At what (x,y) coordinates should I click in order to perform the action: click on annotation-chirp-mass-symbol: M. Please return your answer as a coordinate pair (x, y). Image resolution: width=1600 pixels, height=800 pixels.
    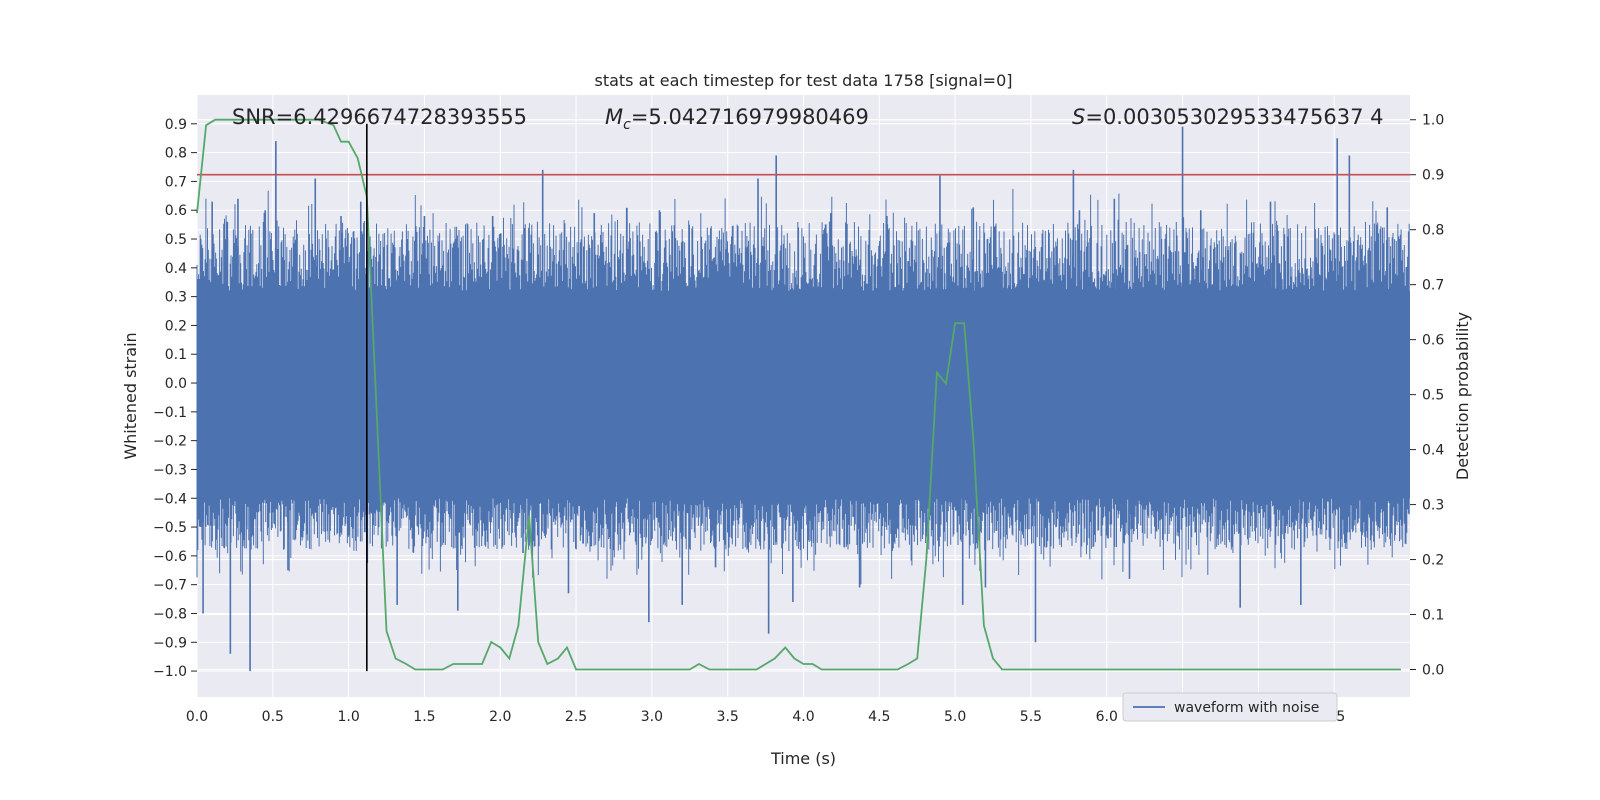
    Looking at the image, I should click on (614, 117).